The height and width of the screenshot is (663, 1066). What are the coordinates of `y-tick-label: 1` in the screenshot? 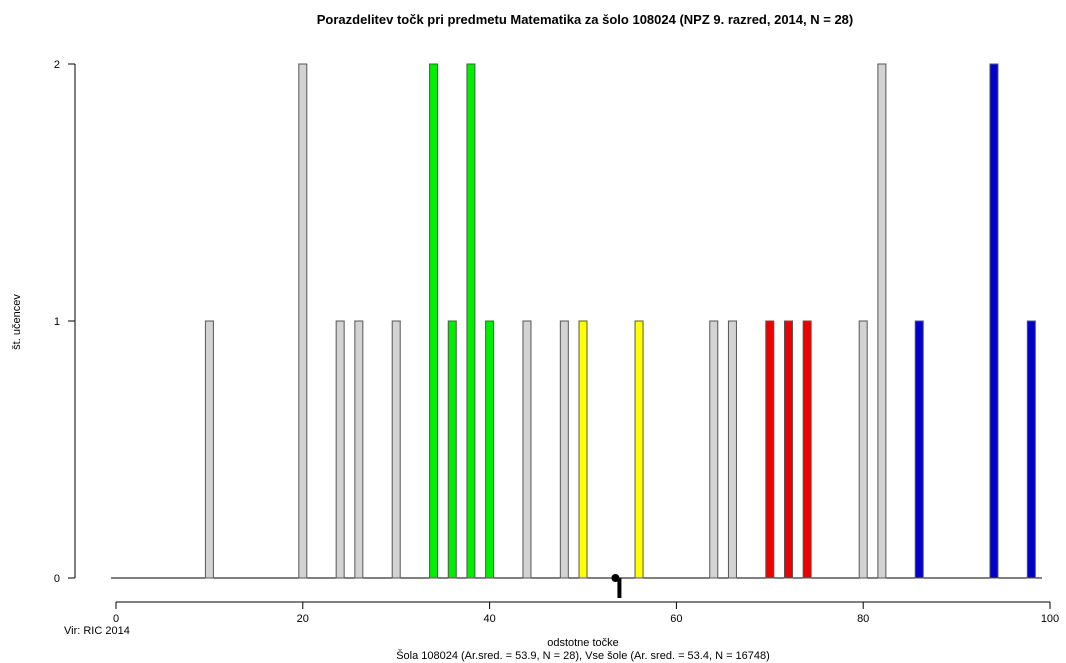 It's located at (57, 322).